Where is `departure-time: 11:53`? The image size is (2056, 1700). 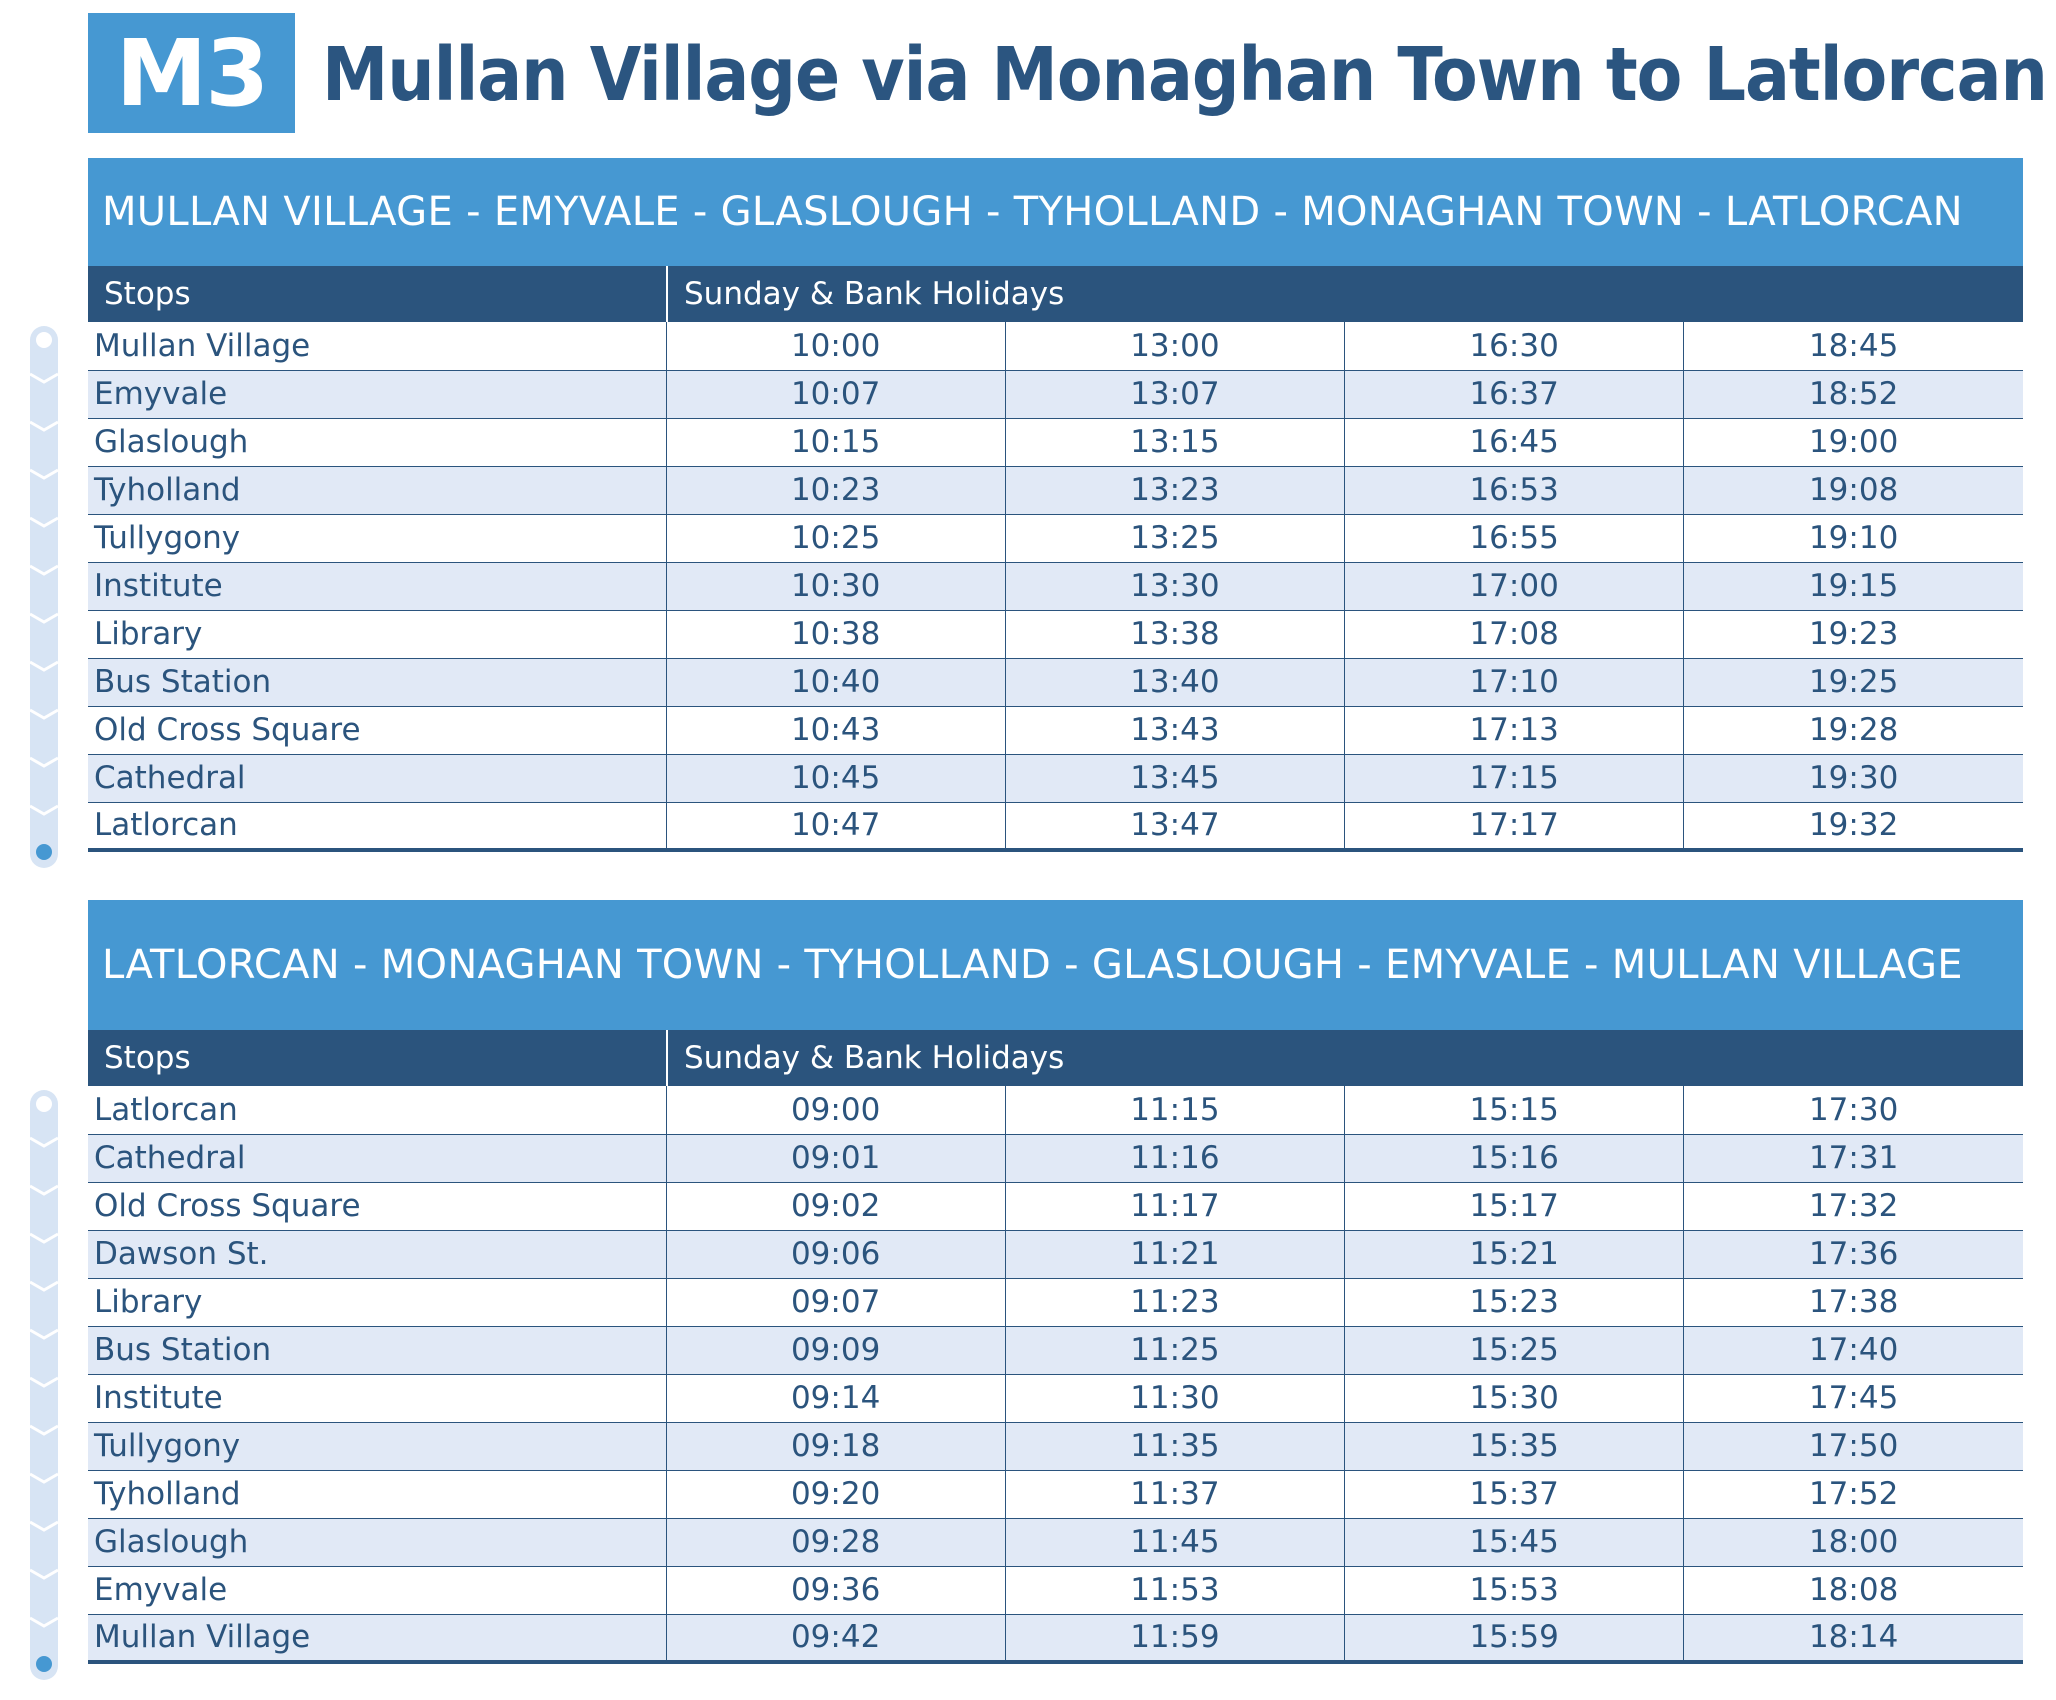 departure-time: 11:53 is located at coordinates (1174, 1590).